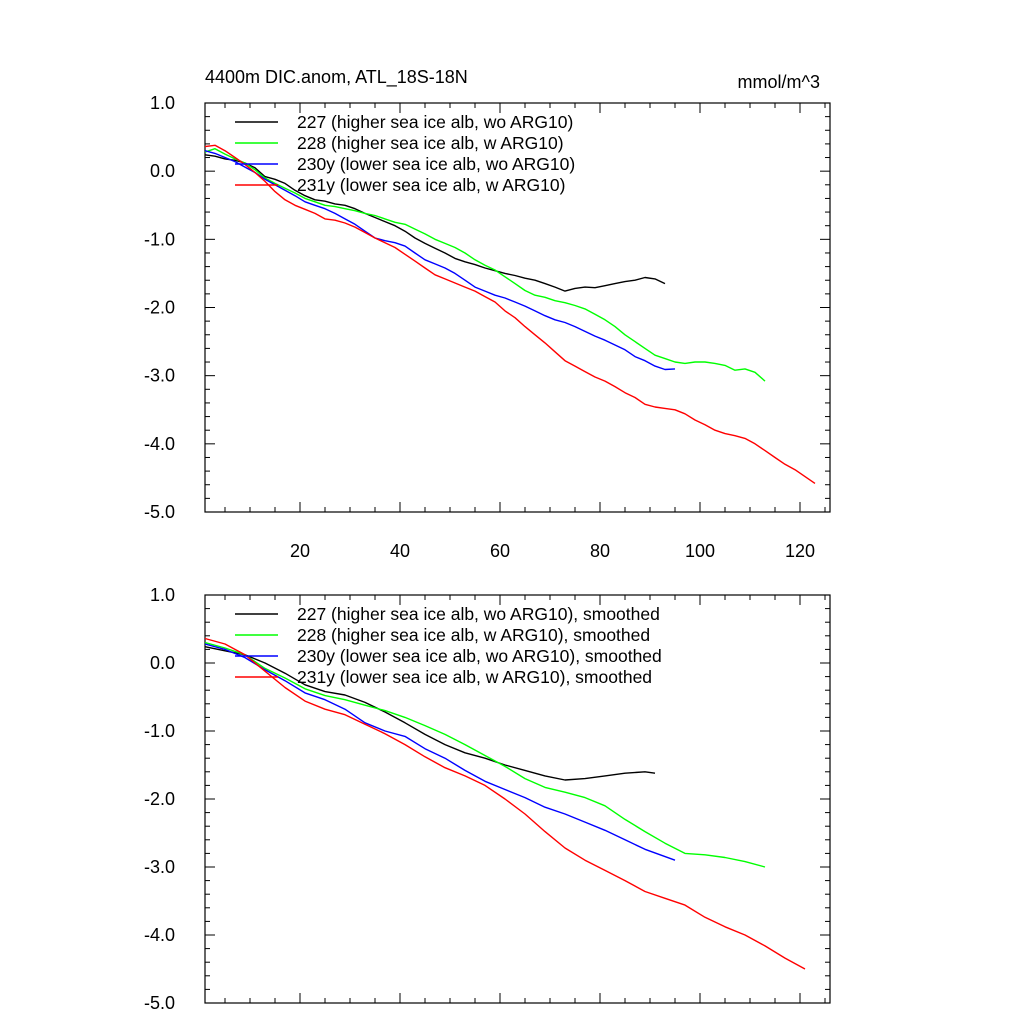 Image resolution: width=1024 pixels, height=1024 pixels. I want to click on x-tick-label: 80, so click(600, 551).